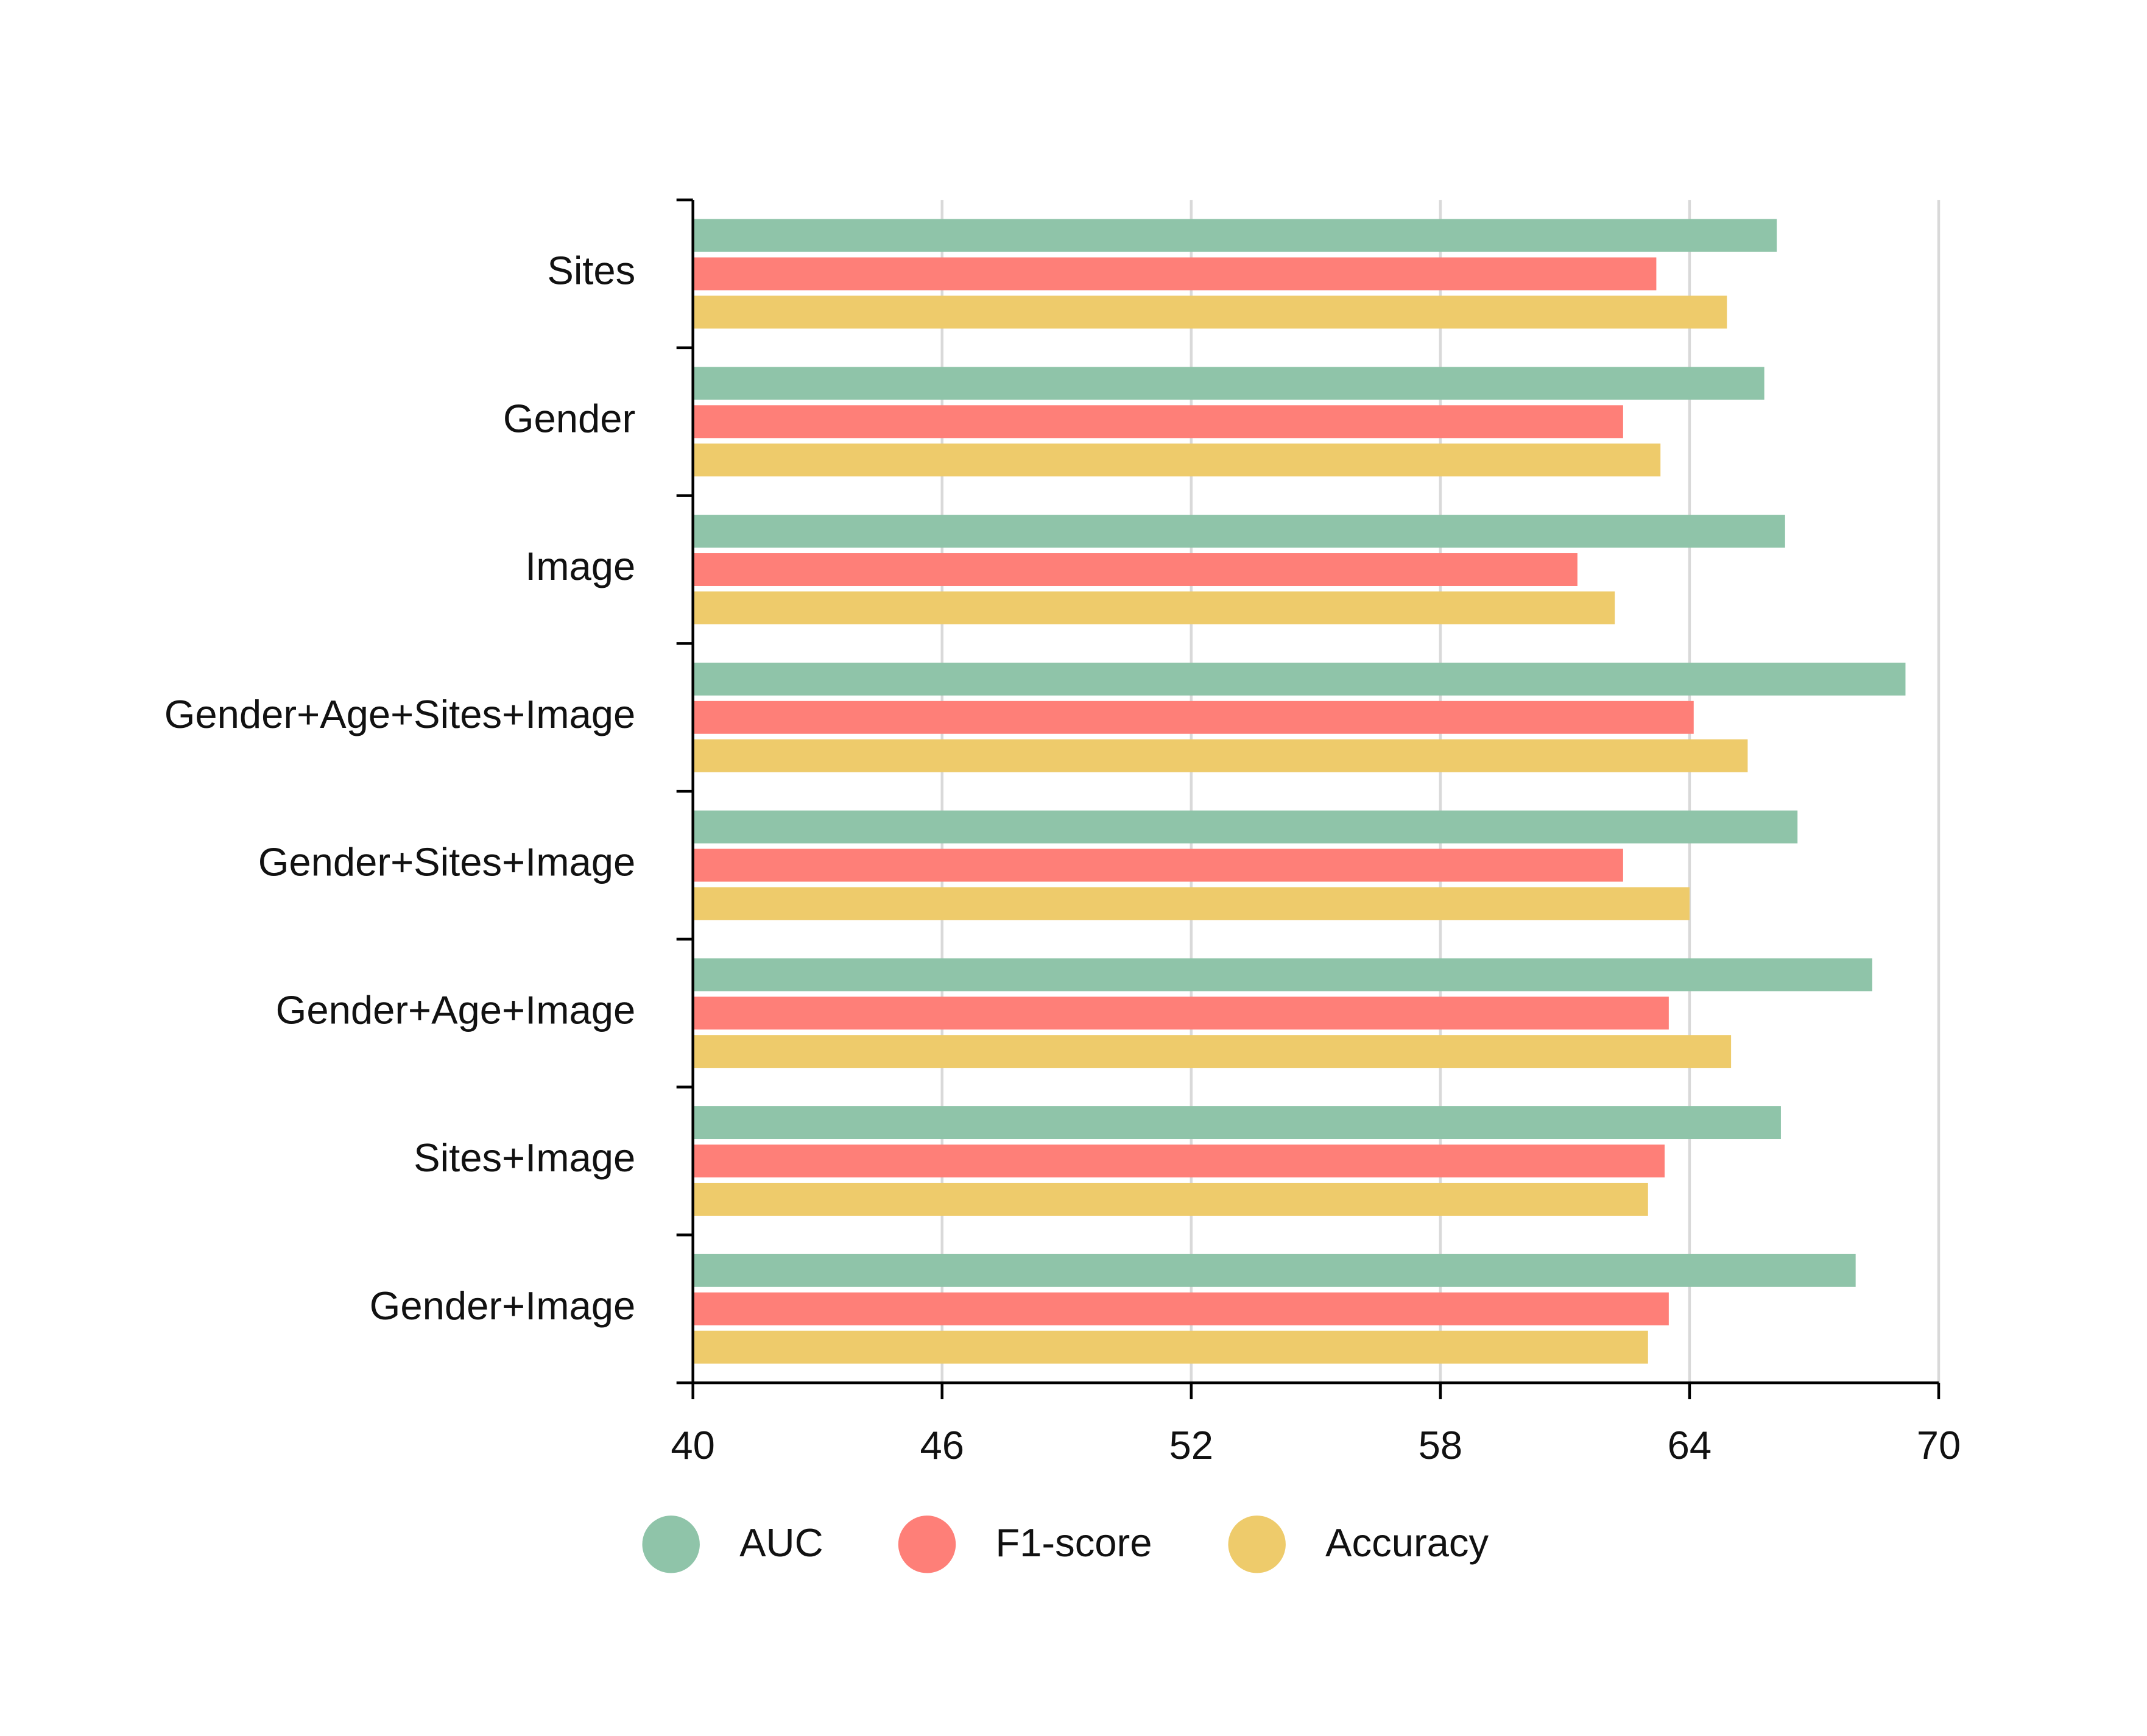 The image size is (2147, 1736). Describe the element at coordinates (1407, 1542) in the screenshot. I see `legend-label: Accuracy` at that location.